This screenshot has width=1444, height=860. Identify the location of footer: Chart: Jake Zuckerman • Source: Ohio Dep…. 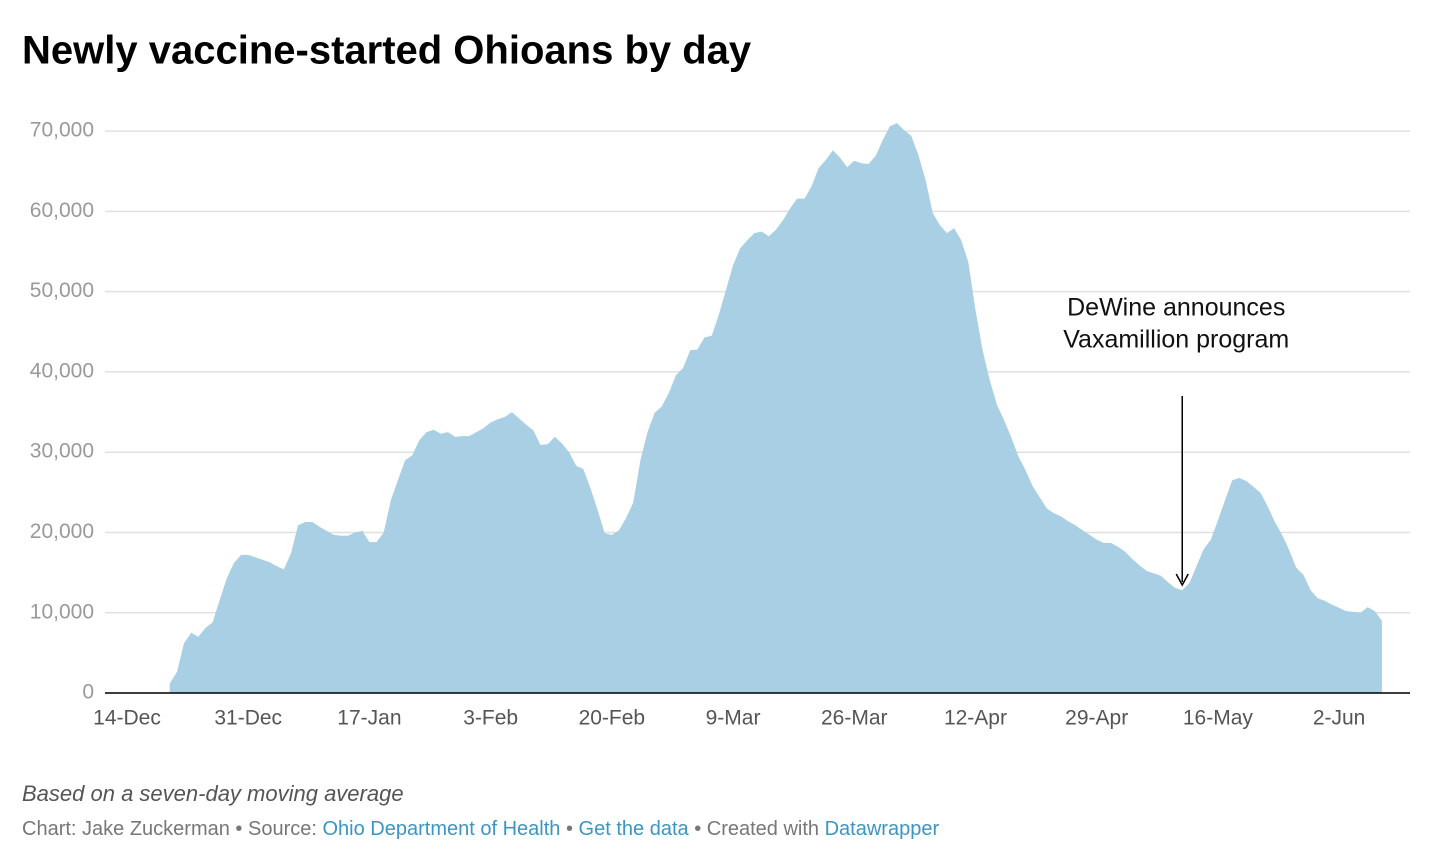
(480, 829).